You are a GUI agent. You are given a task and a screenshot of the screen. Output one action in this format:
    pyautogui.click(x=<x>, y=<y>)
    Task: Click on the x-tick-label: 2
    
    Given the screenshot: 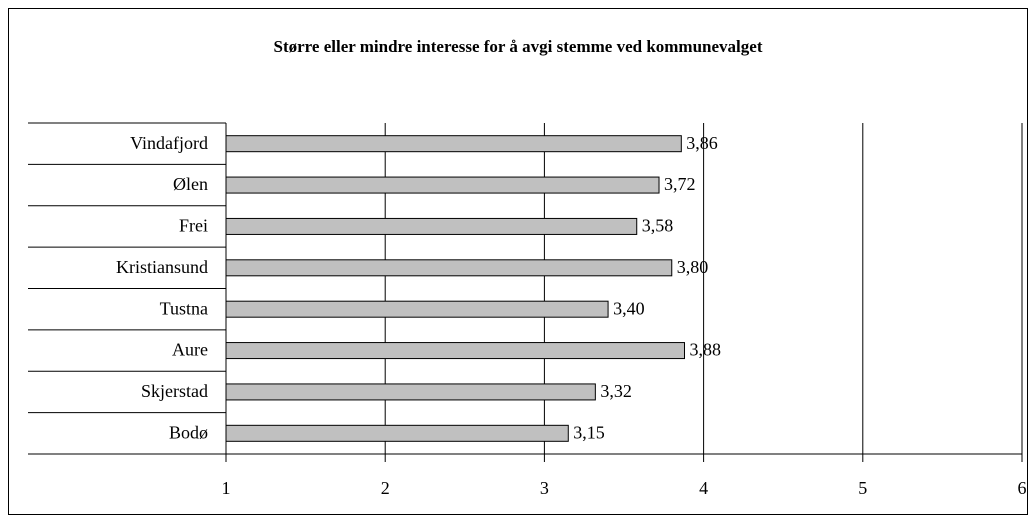 What is the action you would take?
    pyautogui.click(x=385, y=488)
    